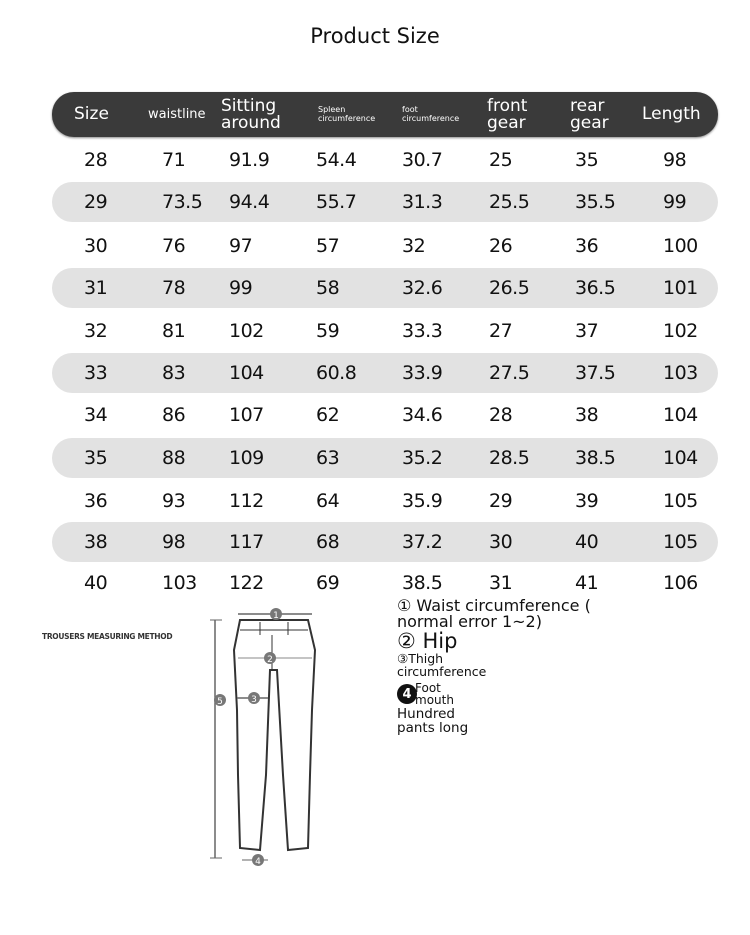 Image resolution: width=750 pixels, height=935 pixels. I want to click on marker-3-icon: 3, so click(254, 698).